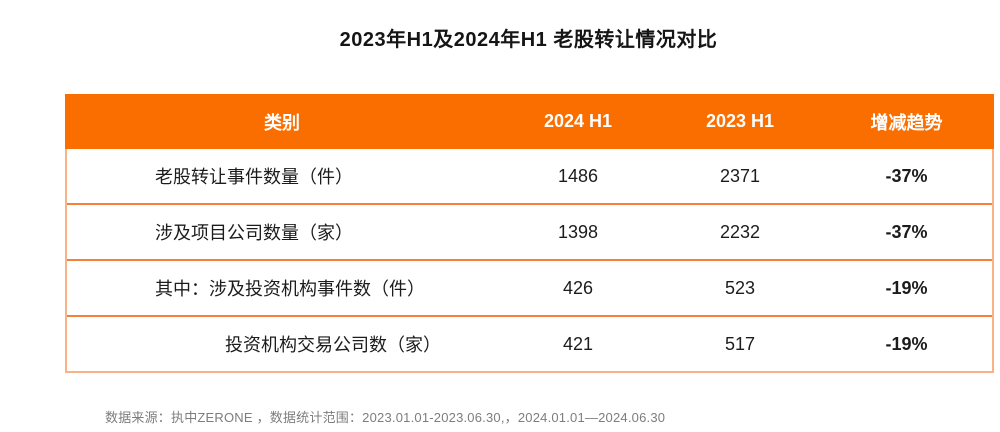 The width and height of the screenshot is (1000, 432). I want to click on table-row: 投资机构交易公司数（家） 421 517 -19%, so click(529, 343).